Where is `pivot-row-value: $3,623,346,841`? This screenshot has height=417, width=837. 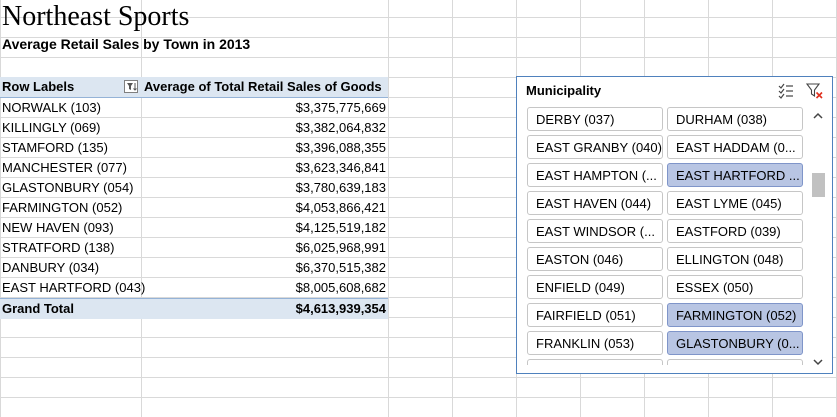 pivot-row-value: $3,623,346,841 is located at coordinates (340, 167).